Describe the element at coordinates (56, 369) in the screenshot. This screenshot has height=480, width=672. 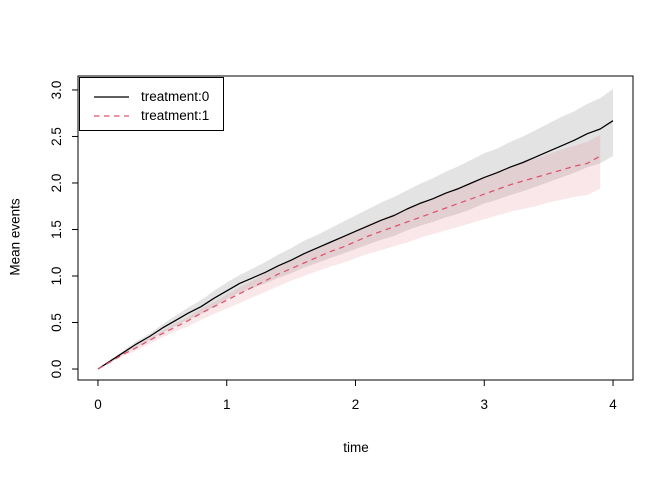
I see `y-tick-label: 0.0` at that location.